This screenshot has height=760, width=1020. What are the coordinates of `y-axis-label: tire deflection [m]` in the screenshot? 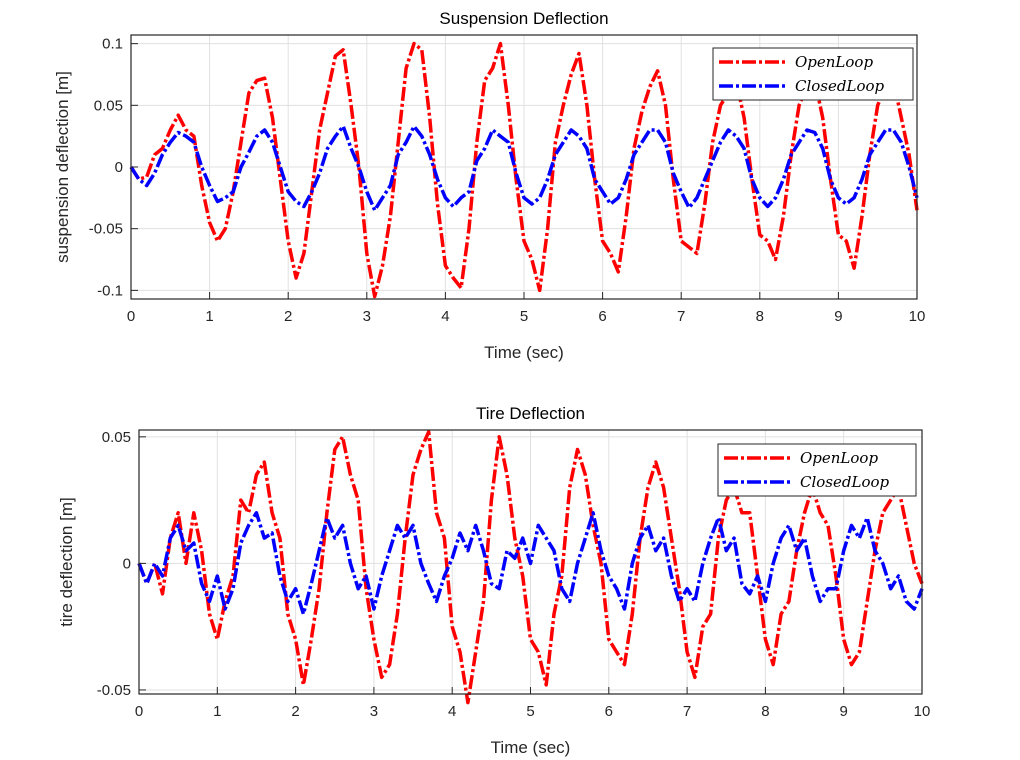 It's located at (66, 561).